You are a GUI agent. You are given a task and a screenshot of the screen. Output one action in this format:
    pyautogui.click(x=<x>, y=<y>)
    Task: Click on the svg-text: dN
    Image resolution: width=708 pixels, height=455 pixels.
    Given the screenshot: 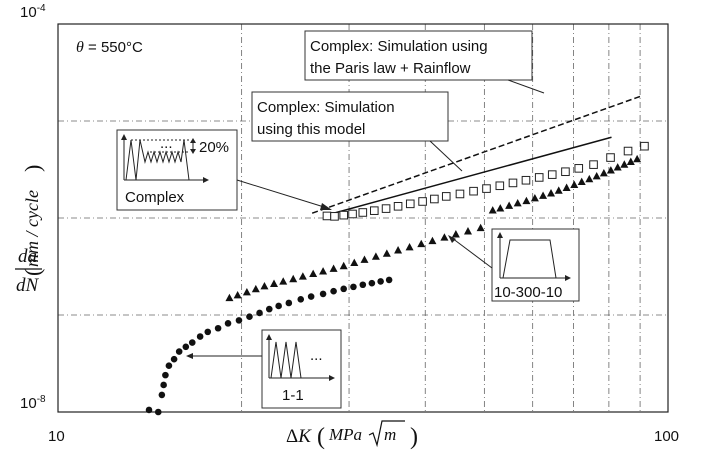 What is the action you would take?
    pyautogui.click(x=28, y=285)
    